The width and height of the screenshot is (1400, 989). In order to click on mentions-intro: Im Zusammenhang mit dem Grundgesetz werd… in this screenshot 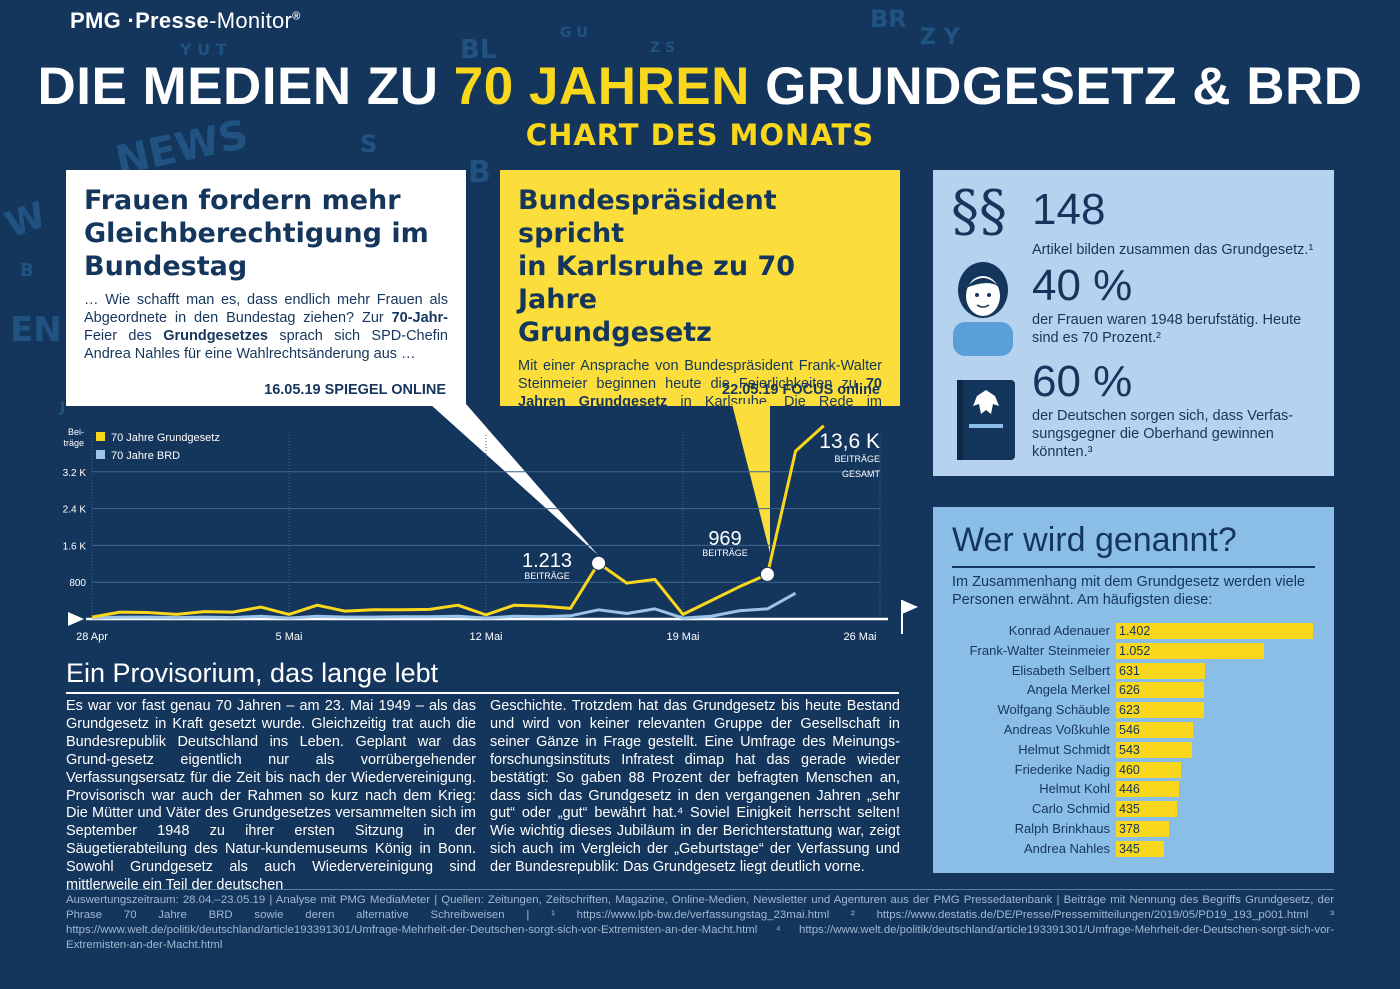, I will do `click(1128, 591)`.